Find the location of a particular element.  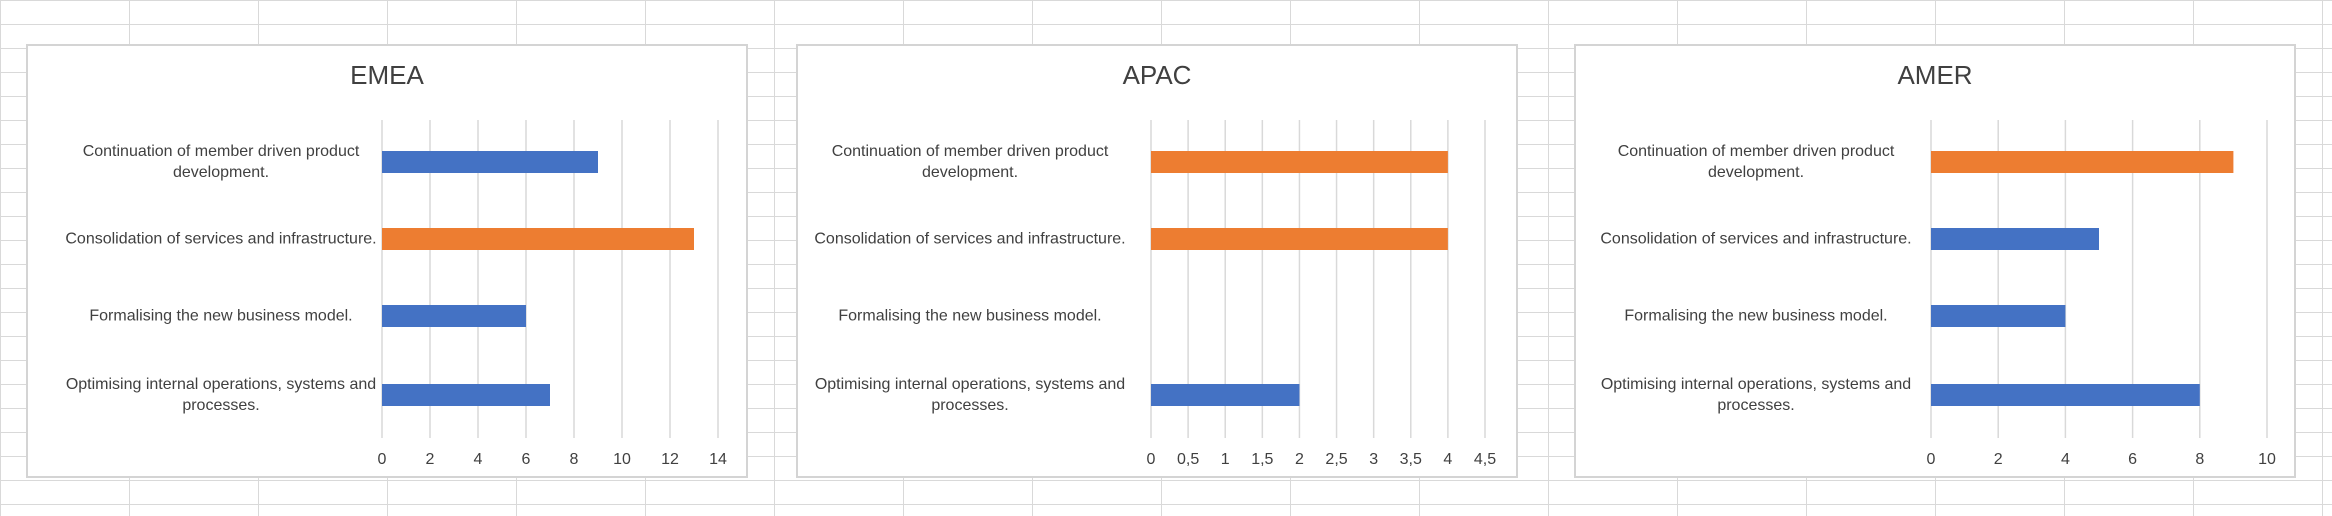

plot-area: 0 2 4 6 8 10 12 14 is located at coordinates (552, 294).